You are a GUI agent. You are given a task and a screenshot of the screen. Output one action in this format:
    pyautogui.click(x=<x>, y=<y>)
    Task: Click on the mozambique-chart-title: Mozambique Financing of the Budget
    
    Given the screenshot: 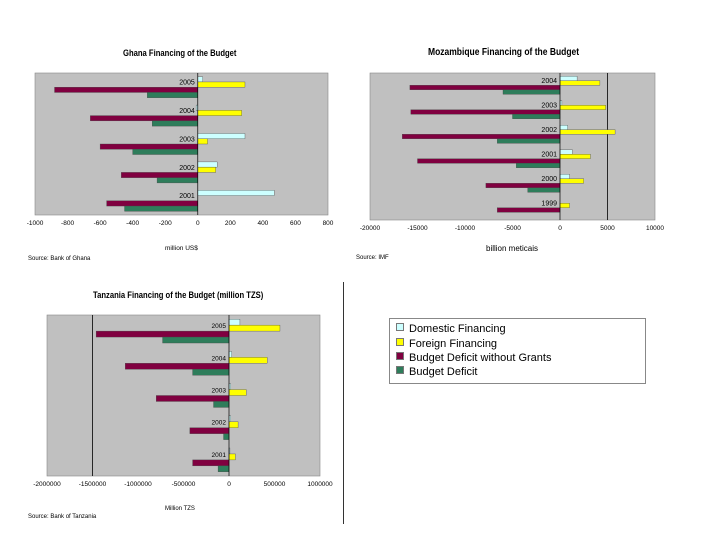 What is the action you would take?
    pyautogui.click(x=504, y=52)
    